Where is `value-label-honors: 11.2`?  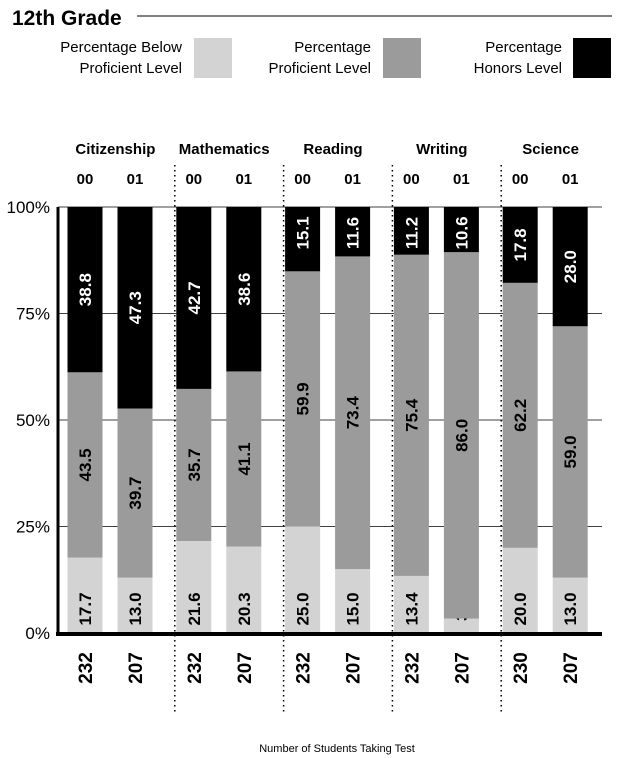 value-label-honors: 11.2 is located at coordinates (411, 233).